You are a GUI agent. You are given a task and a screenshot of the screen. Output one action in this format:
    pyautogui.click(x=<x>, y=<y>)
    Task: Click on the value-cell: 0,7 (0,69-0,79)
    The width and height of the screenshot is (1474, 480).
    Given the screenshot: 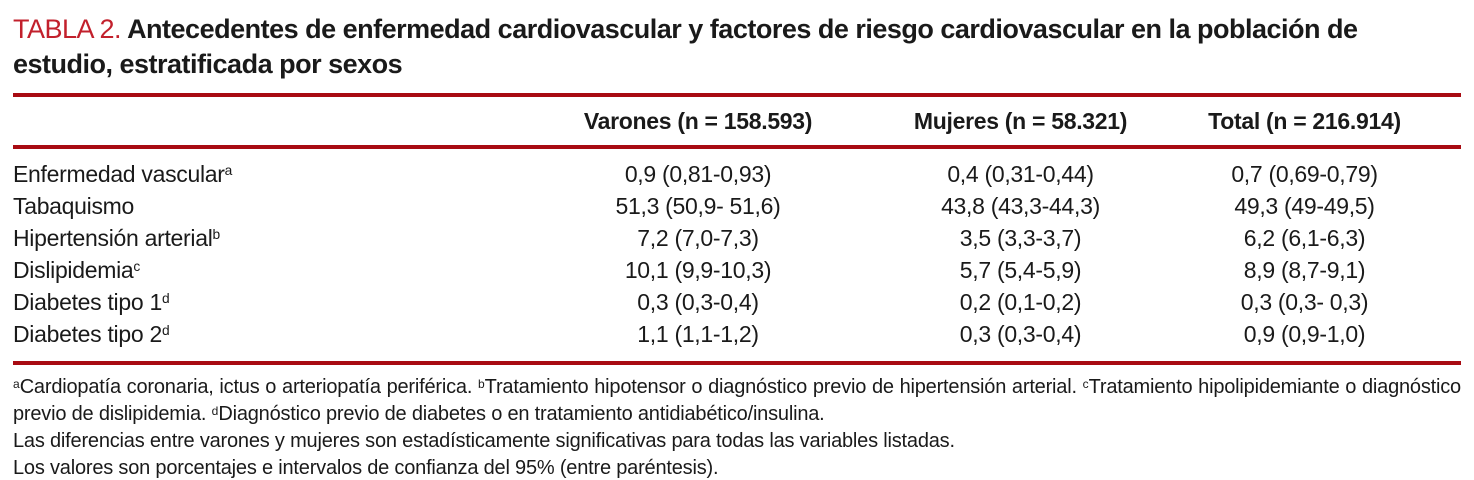 What is the action you would take?
    pyautogui.click(x=1304, y=173)
    